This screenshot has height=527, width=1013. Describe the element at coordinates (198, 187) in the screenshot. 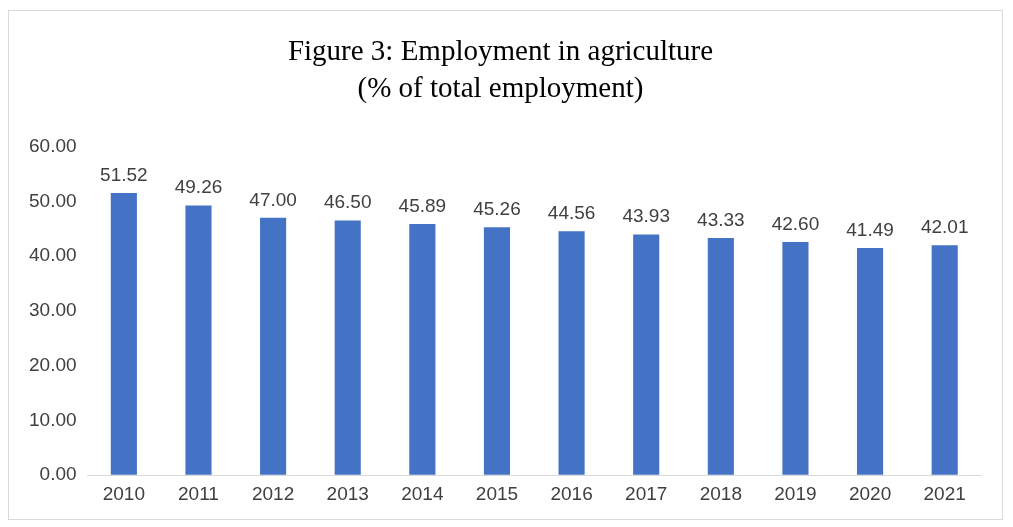

I see `data-label: 49.26` at that location.